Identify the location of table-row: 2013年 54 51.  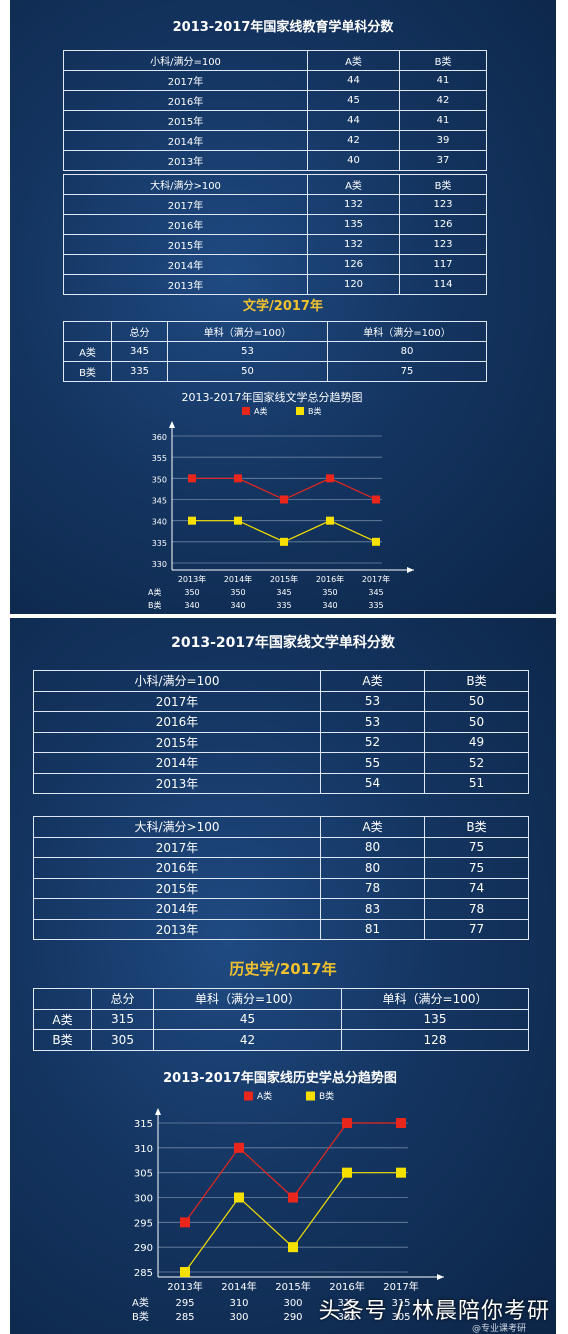
(281, 783).